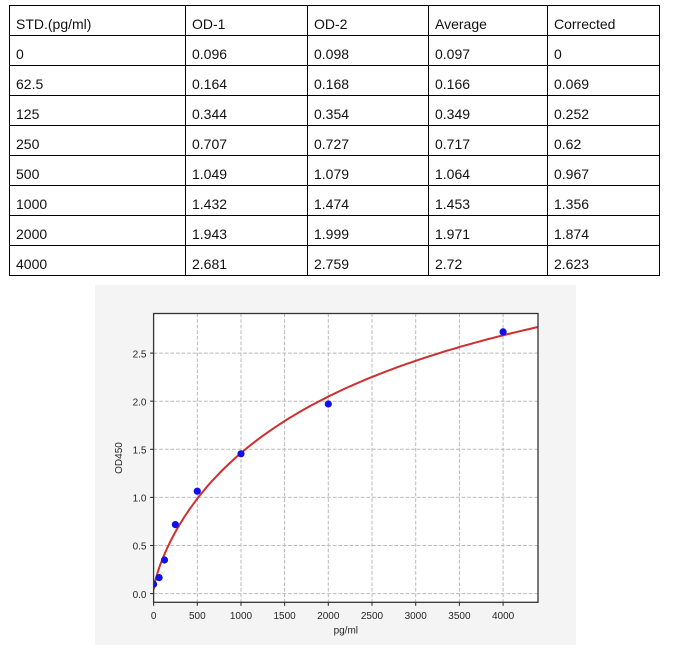  What do you see at coordinates (140, 354) in the screenshot?
I see `svg-text: 2.5` at bounding box center [140, 354].